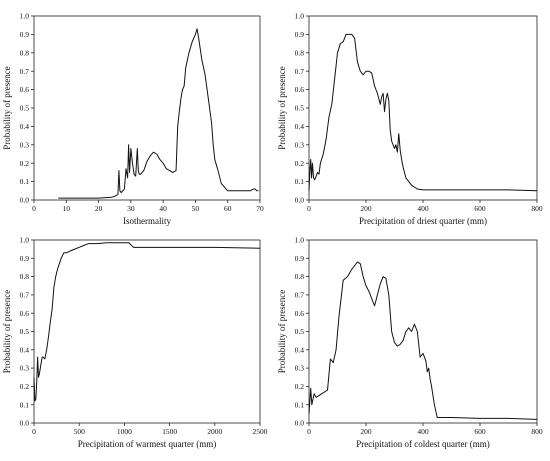 This screenshot has height=461, width=550. What do you see at coordinates (260, 431) in the screenshot?
I see `x-tick-label: 2500` at bounding box center [260, 431].